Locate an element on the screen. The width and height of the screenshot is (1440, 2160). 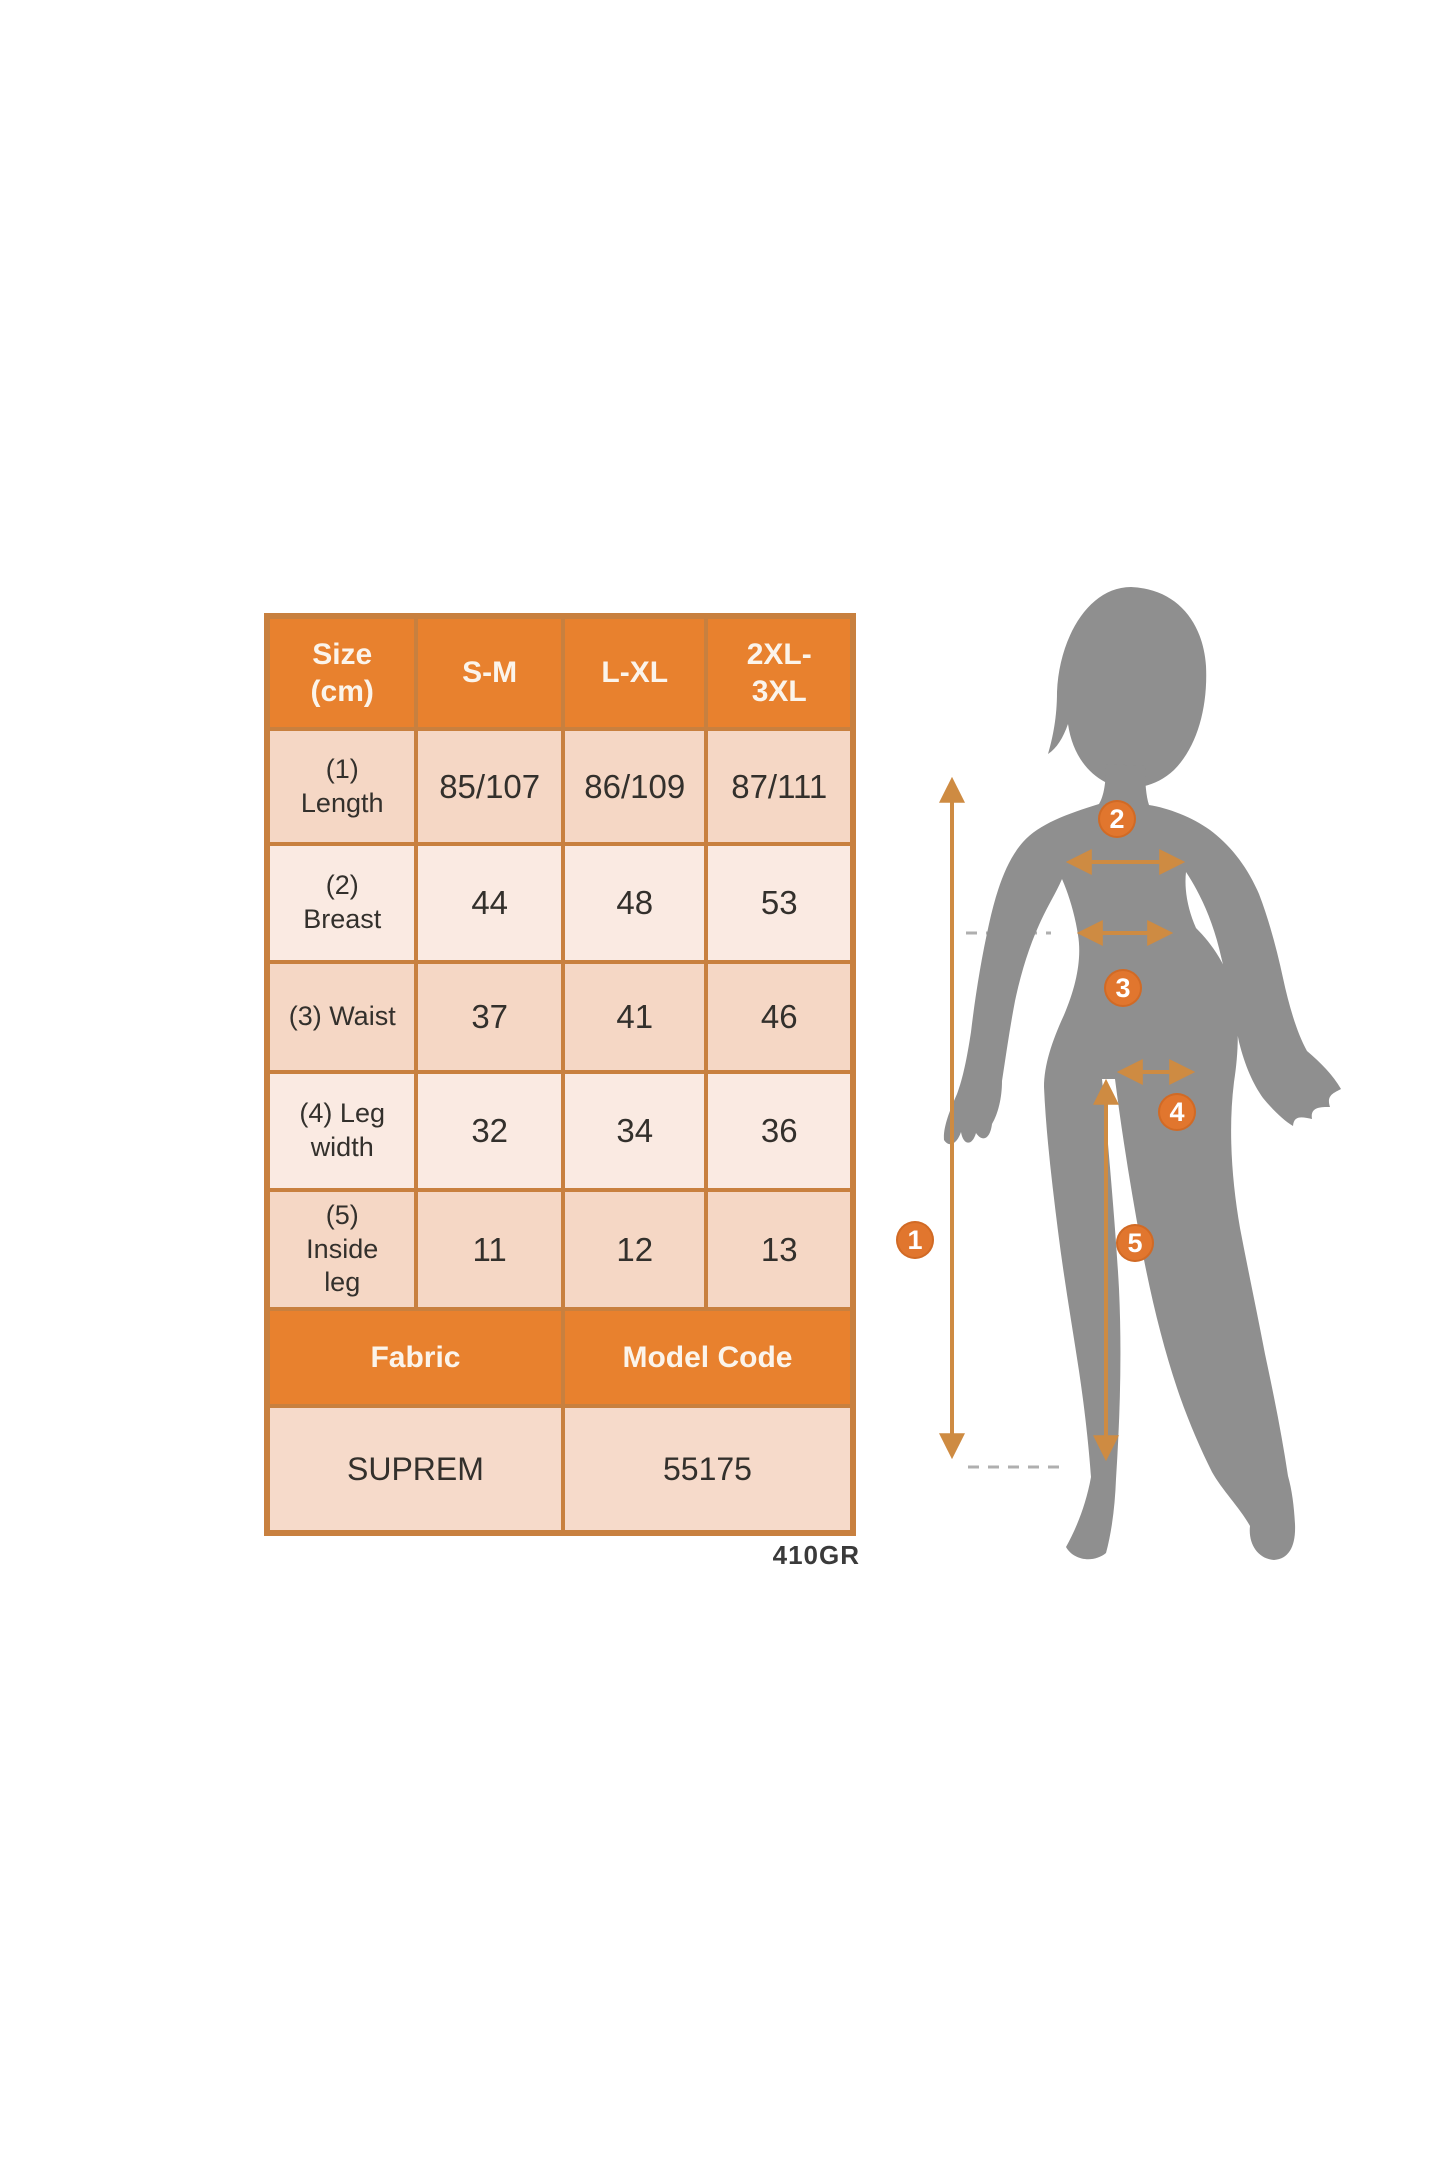
table-row-waist: (3) Waist 37 41 46 is located at coordinates (559, 1017).